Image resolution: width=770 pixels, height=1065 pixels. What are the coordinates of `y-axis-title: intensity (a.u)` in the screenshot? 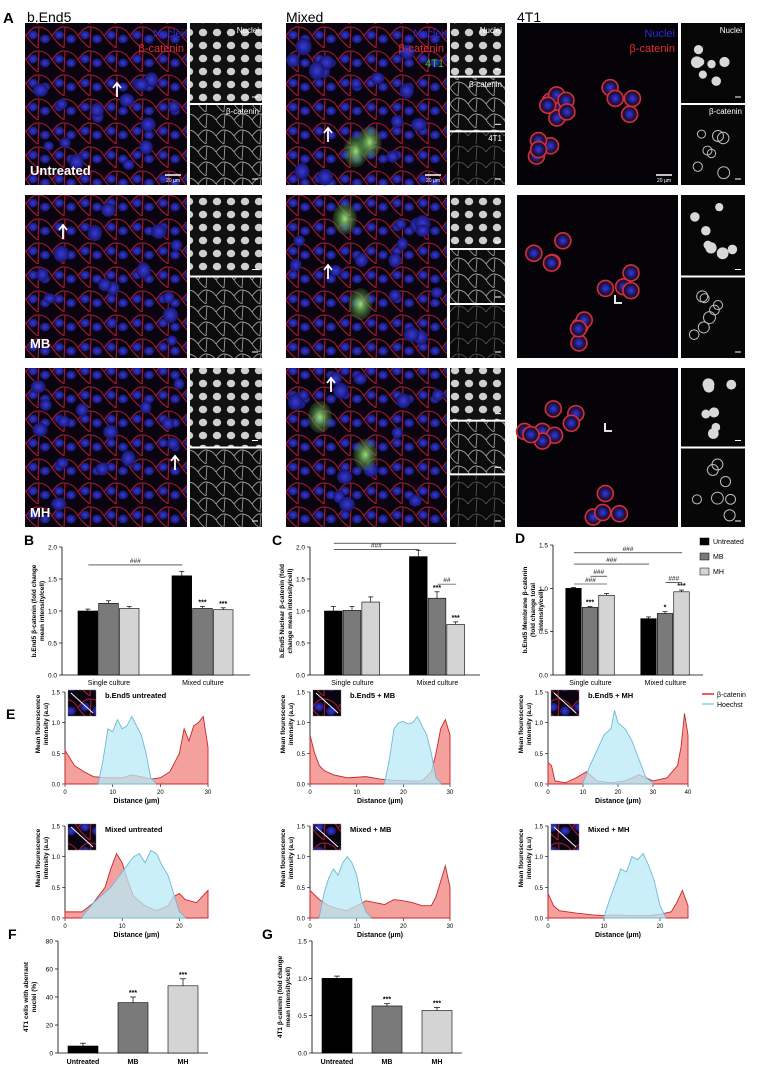 It's located at (46, 724).